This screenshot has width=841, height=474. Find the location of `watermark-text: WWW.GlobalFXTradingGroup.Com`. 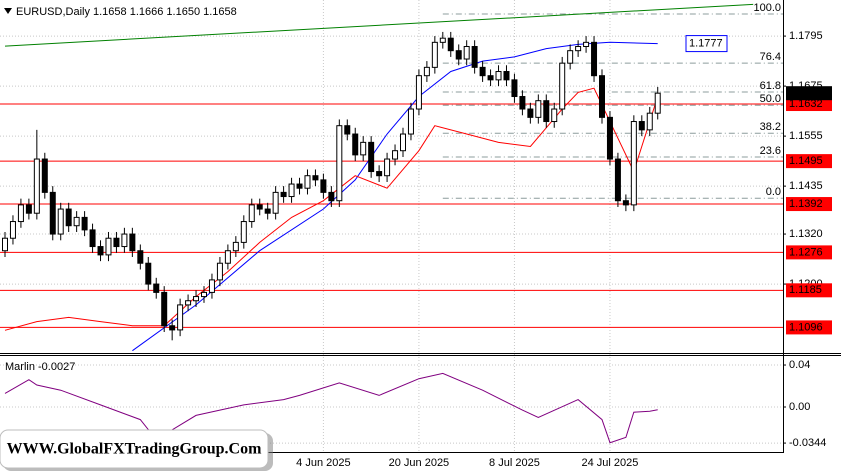

watermark-text: WWW.GlobalFXTradingGroup.Com is located at coordinates (135, 449).